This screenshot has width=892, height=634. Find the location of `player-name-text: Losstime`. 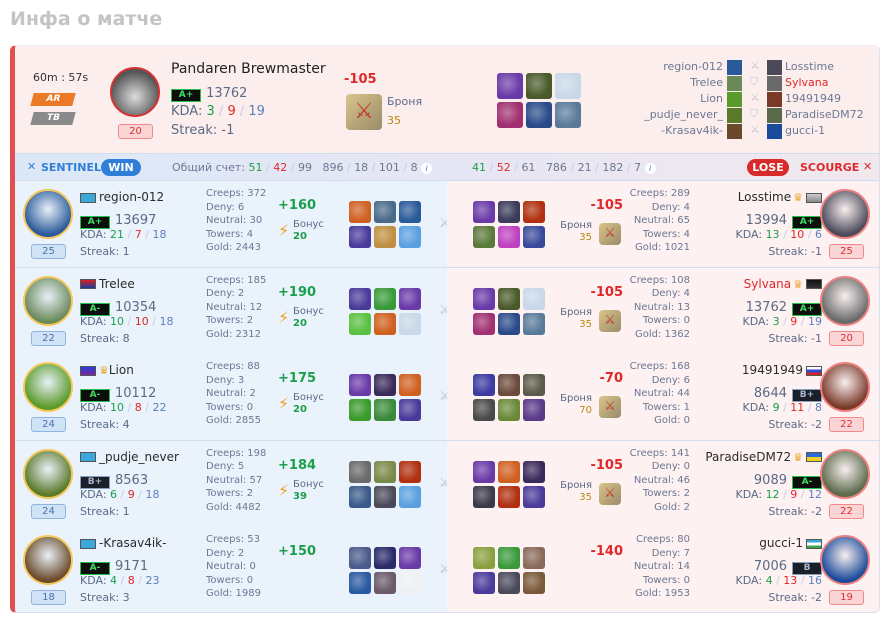

player-name-text: Losstime is located at coordinates (764, 197).